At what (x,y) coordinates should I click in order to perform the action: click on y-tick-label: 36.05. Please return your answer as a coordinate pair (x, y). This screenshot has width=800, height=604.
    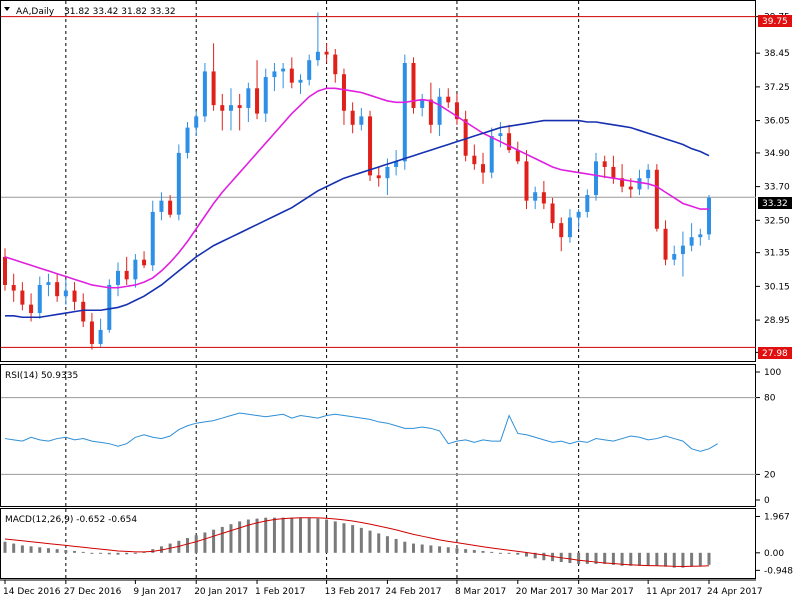
    Looking at the image, I should click on (777, 122).